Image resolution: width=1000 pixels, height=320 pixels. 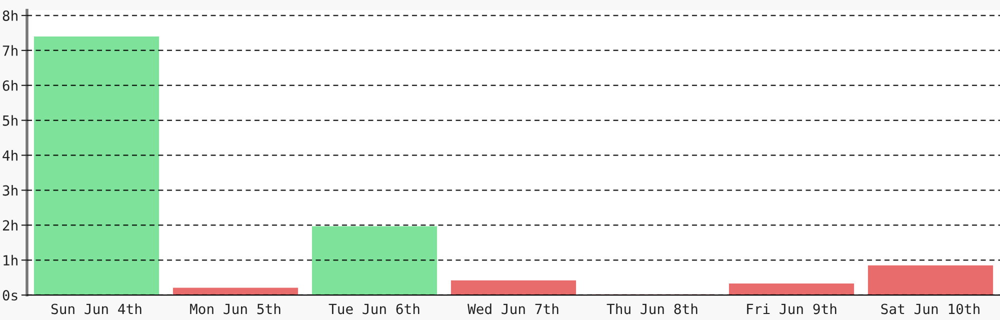 I want to click on x-tick-label: Wed Jun 7th, so click(x=513, y=308).